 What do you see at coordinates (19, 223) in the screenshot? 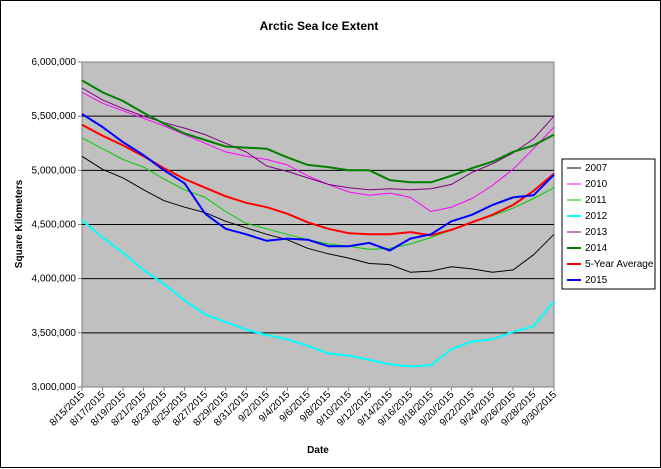
I see `y-axis-title: Square Kilometers` at bounding box center [19, 223].